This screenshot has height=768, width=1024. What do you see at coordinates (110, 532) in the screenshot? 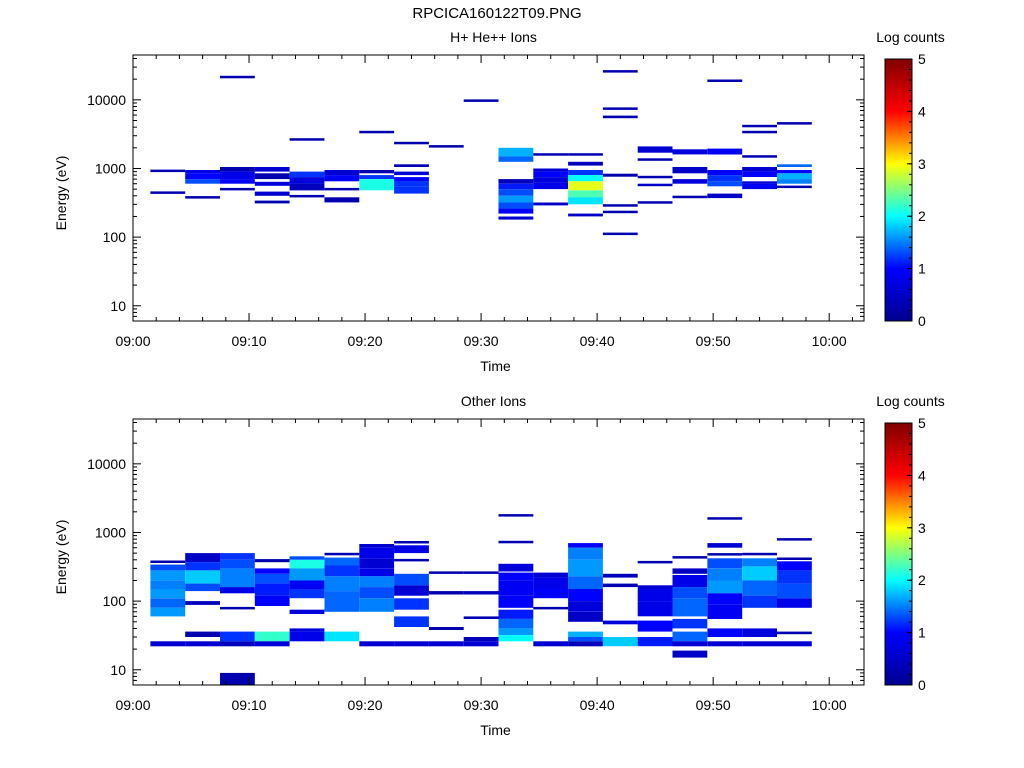
I see `y-tick-label: 1000` at bounding box center [110, 532].